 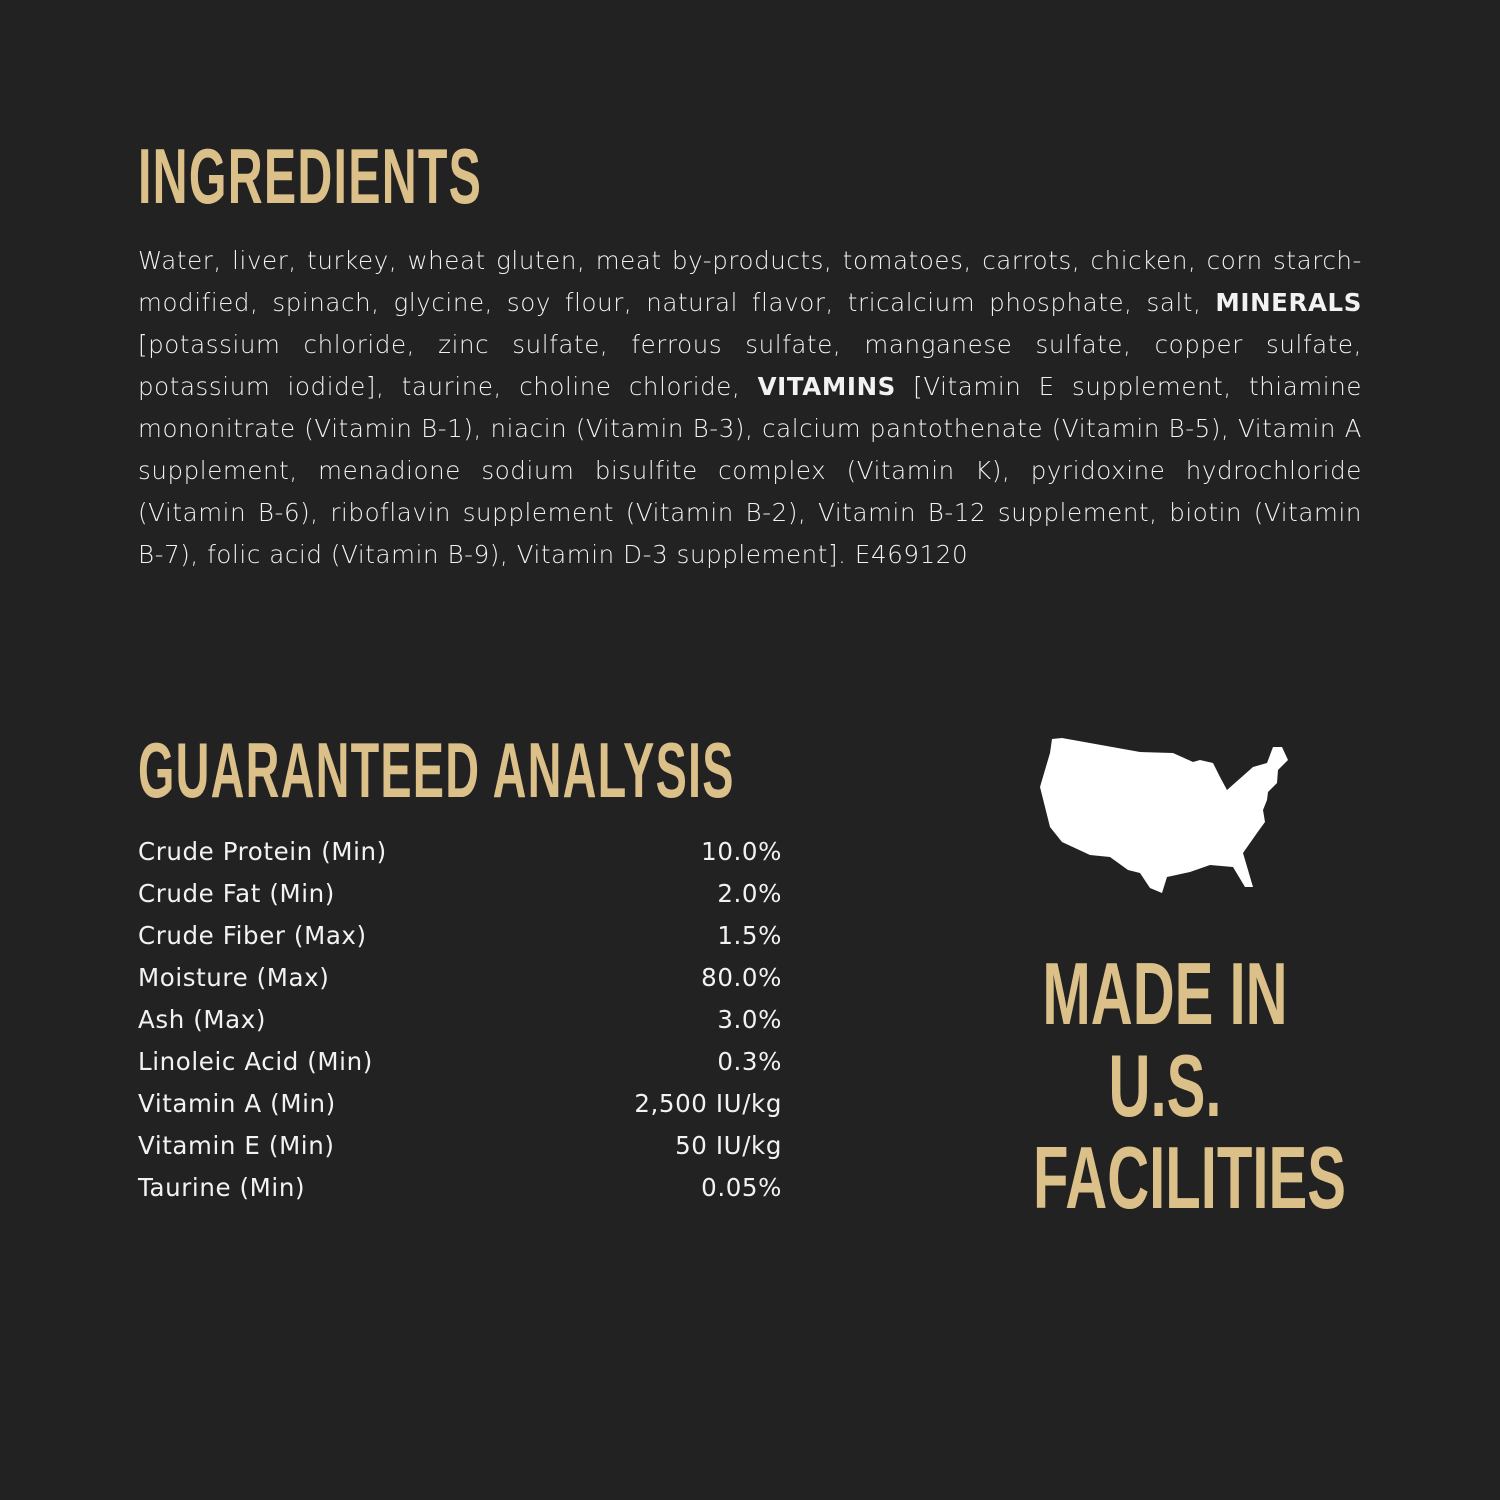 What do you see at coordinates (1165, 993) in the screenshot?
I see `made-in-line-1: MADE IN` at bounding box center [1165, 993].